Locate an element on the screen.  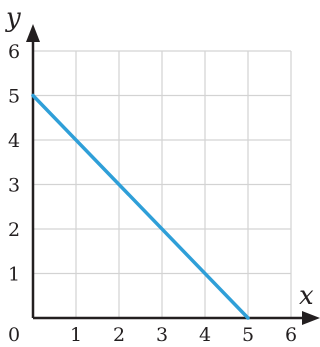
x-tick-label: 3 is located at coordinates (162, 335).